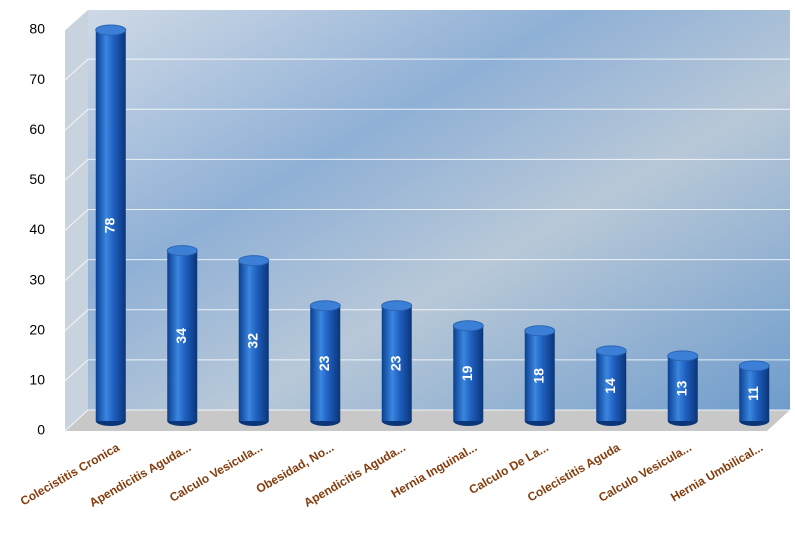 The width and height of the screenshot is (795, 537). I want to click on y-tick-label: 70, so click(37, 79).